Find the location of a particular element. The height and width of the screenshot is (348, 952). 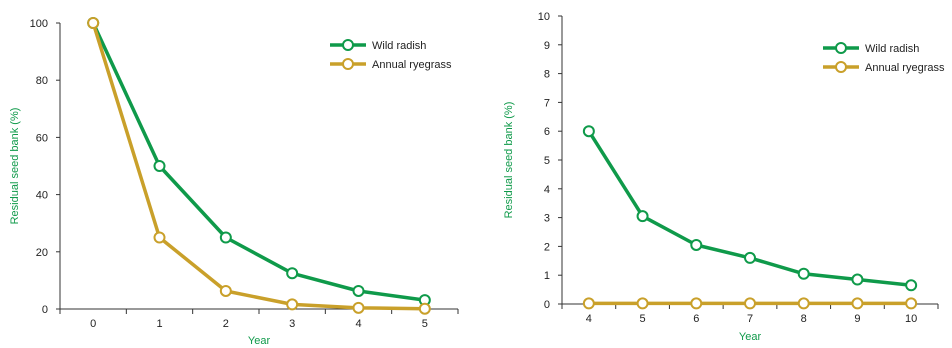

y-tick-label: 7 is located at coordinates (547, 103).